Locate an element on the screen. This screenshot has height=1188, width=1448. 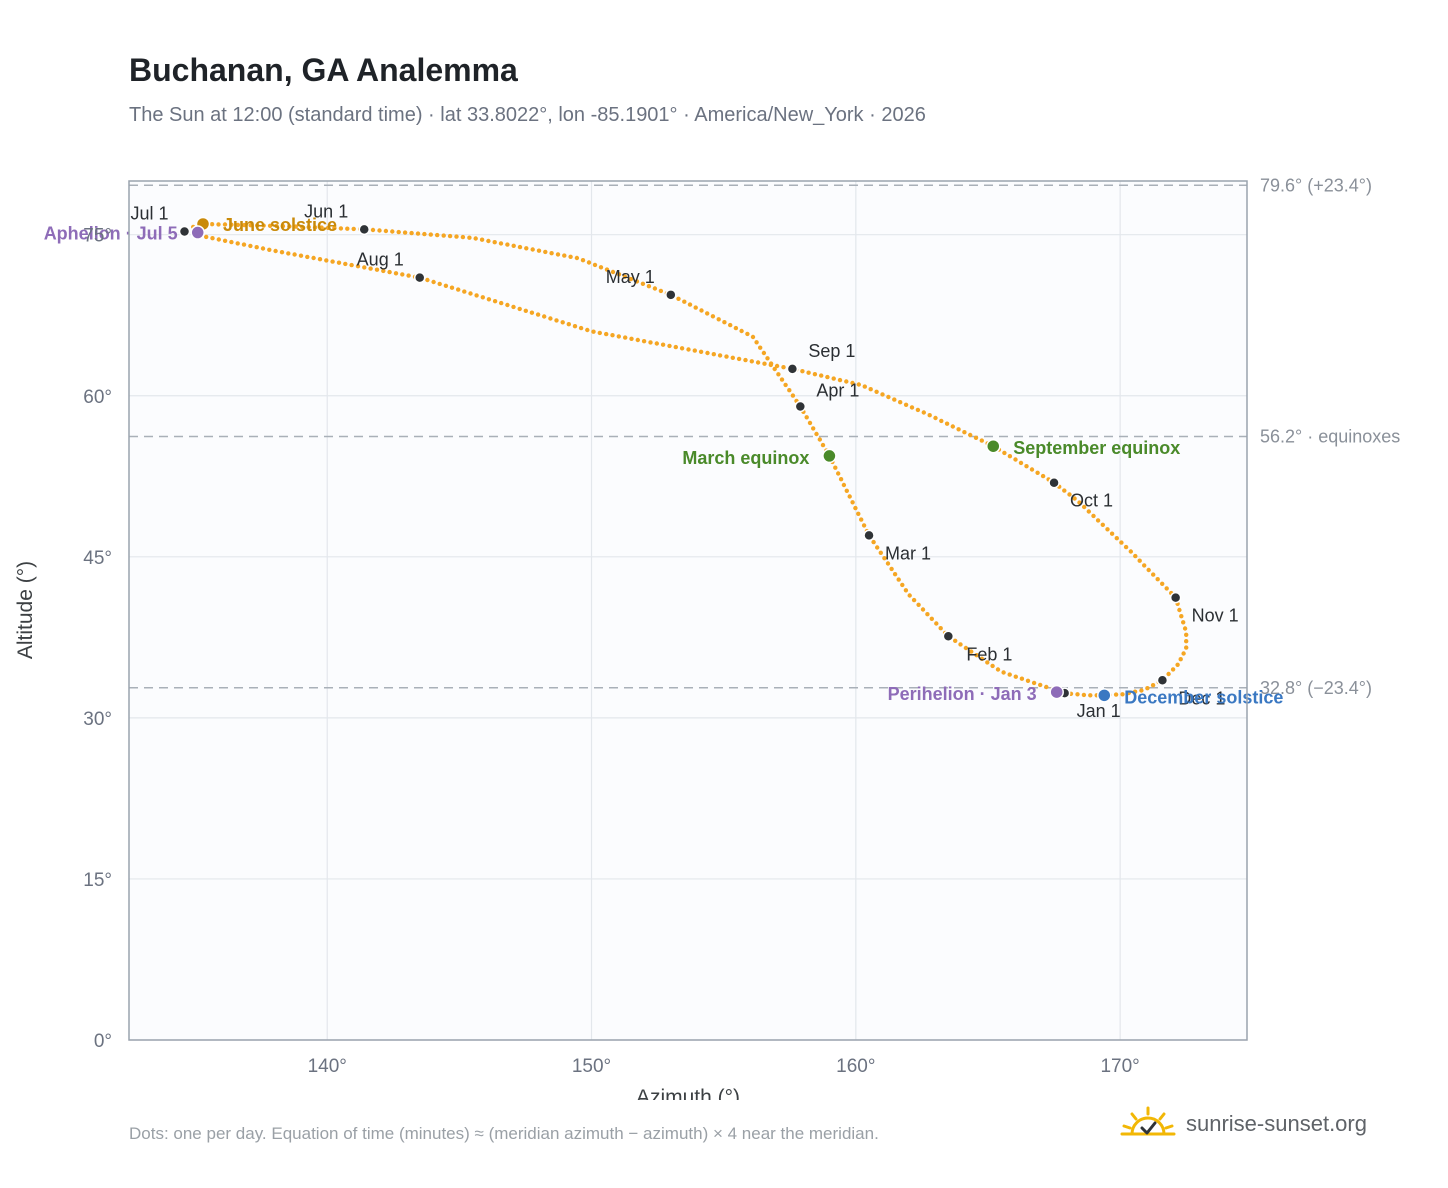
x-tick-label: 170° is located at coordinates (1119, 1066).